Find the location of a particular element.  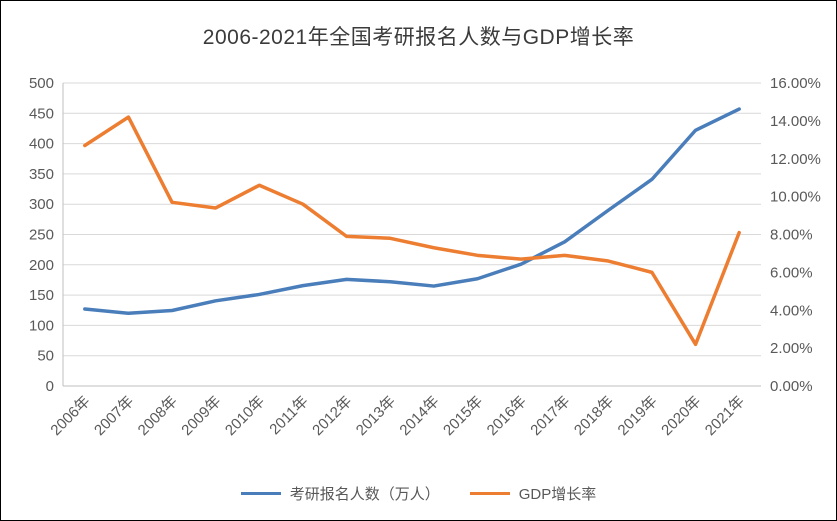

left-axis-tick-label: 250 is located at coordinates (41, 235).